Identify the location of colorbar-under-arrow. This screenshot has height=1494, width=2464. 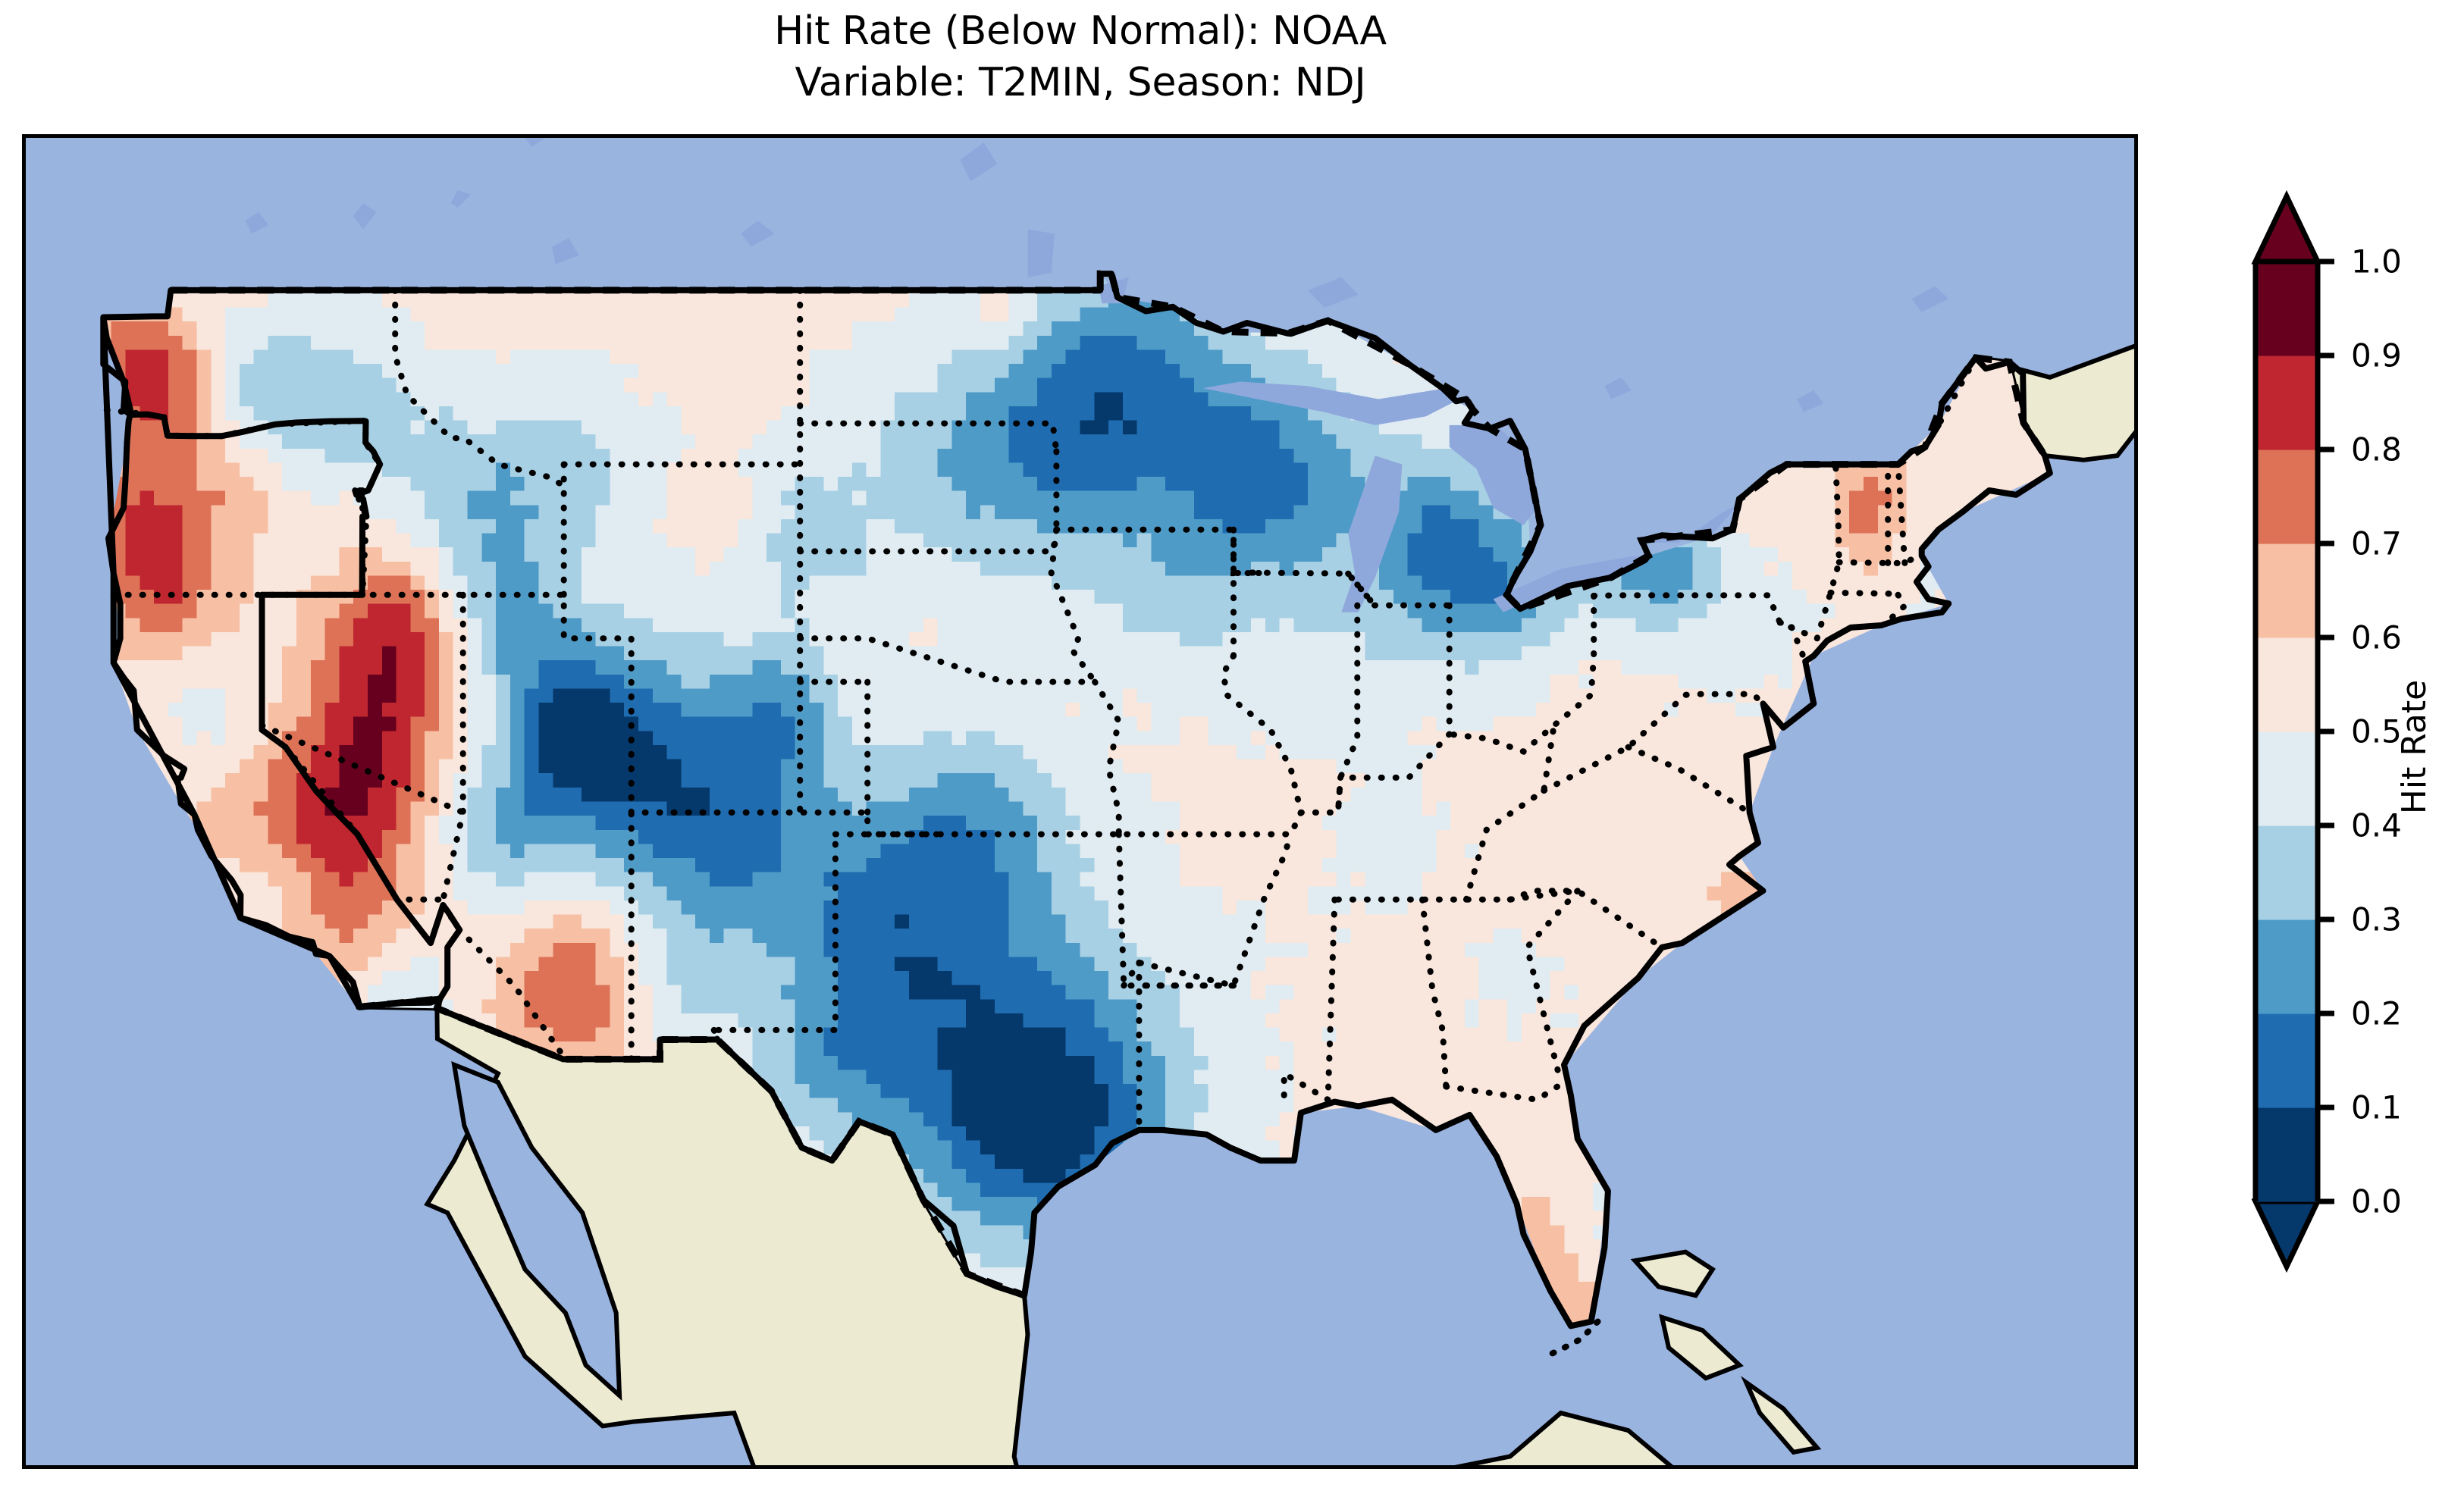
(2287, 1235).